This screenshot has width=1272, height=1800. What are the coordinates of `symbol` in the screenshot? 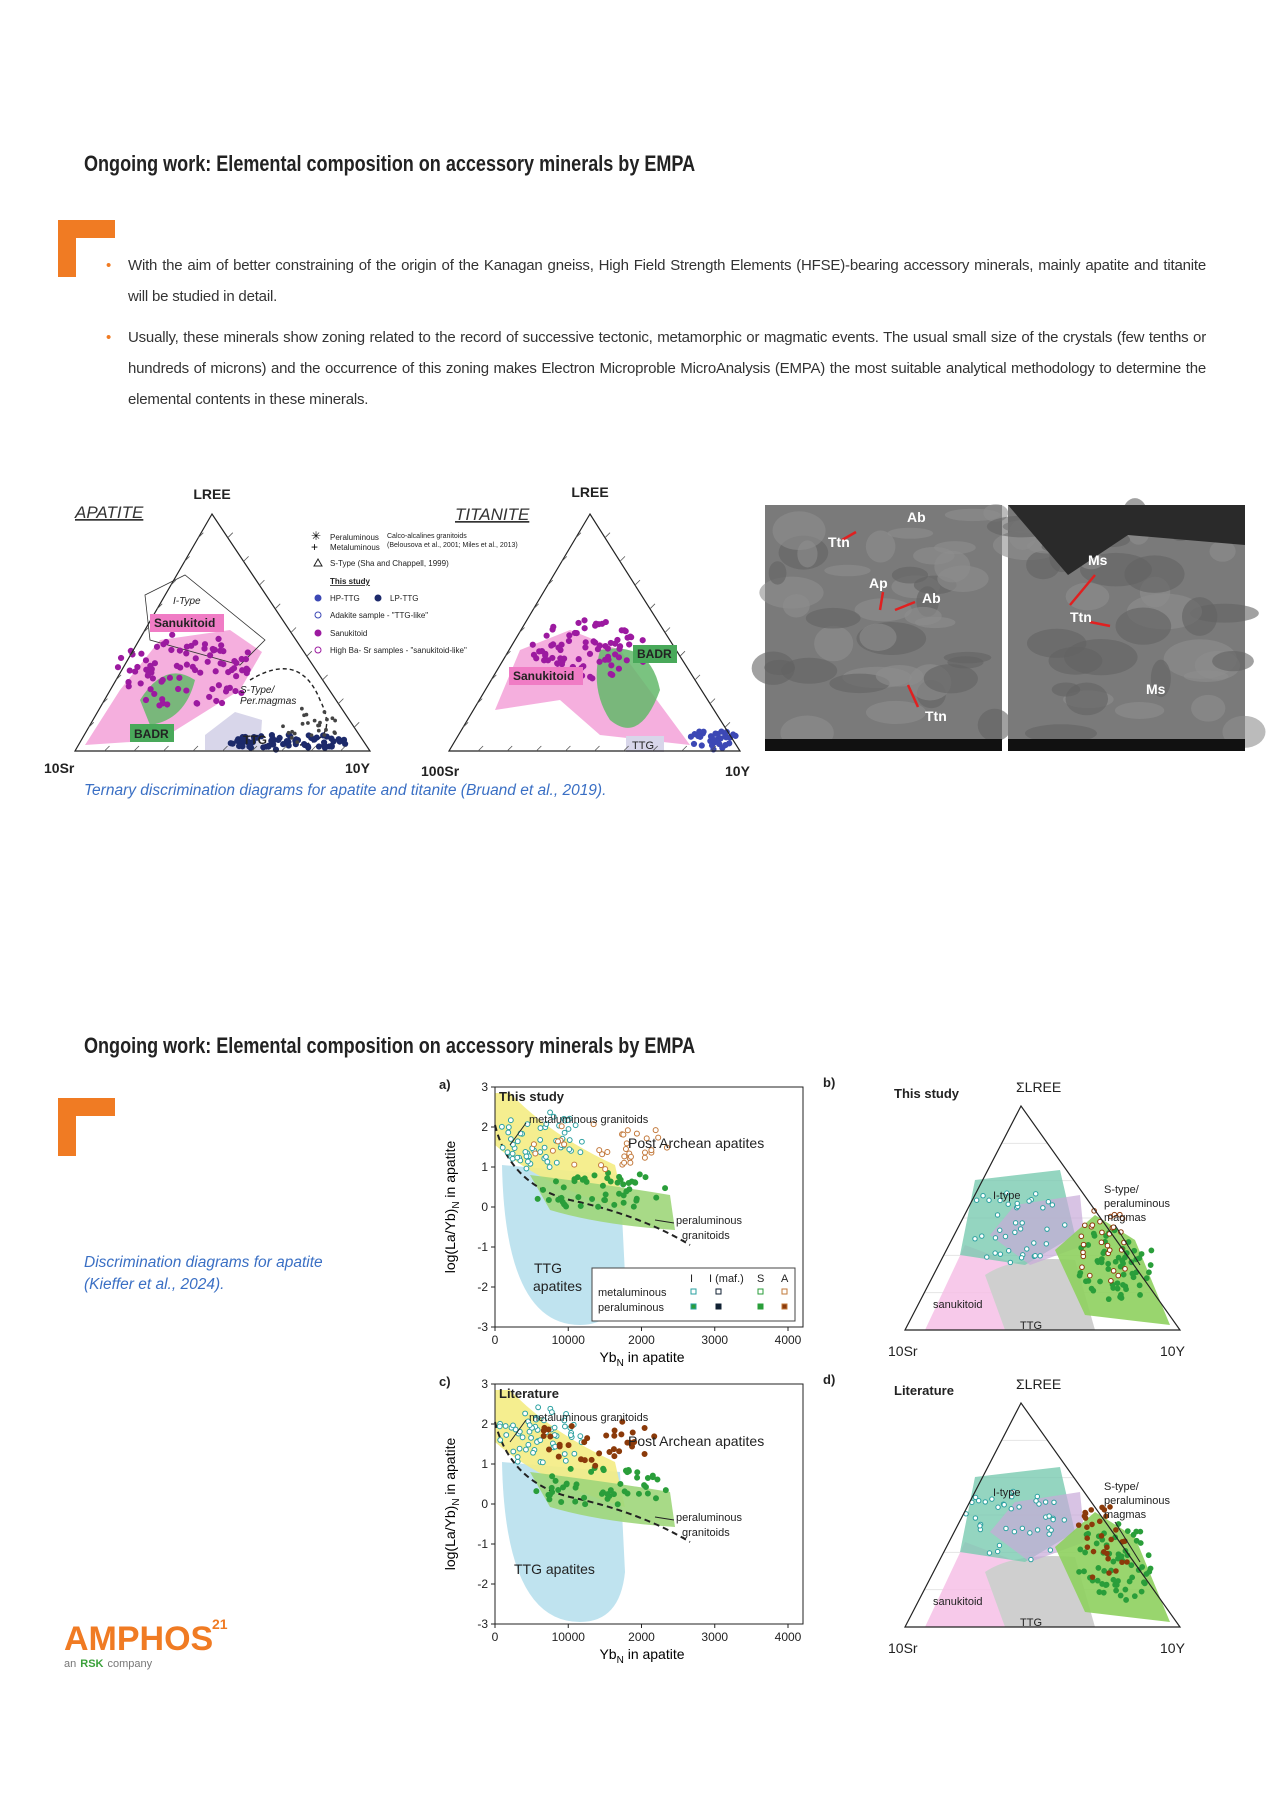 It's located at (693, 1291).